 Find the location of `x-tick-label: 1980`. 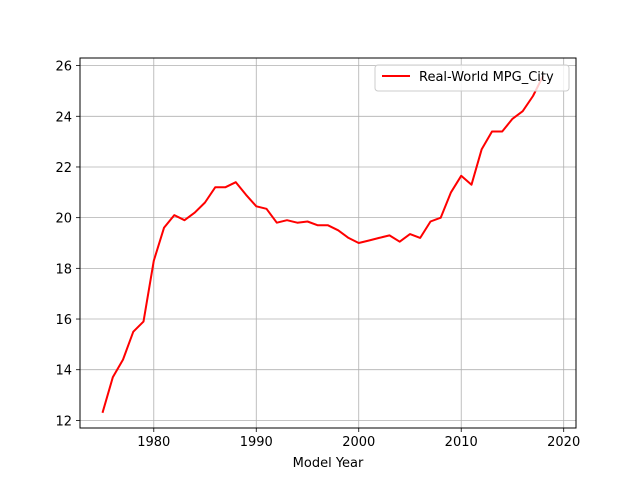

x-tick-label: 1980 is located at coordinates (153, 442).